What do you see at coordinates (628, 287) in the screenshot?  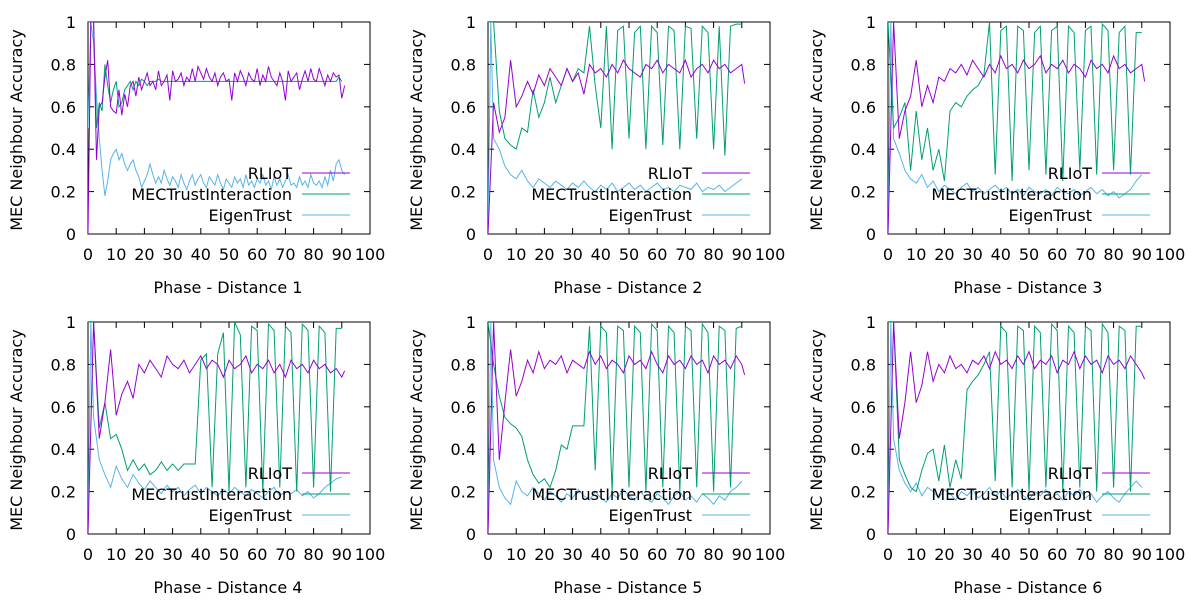 I see `x-axis-label: Phase - Distance 2` at bounding box center [628, 287].